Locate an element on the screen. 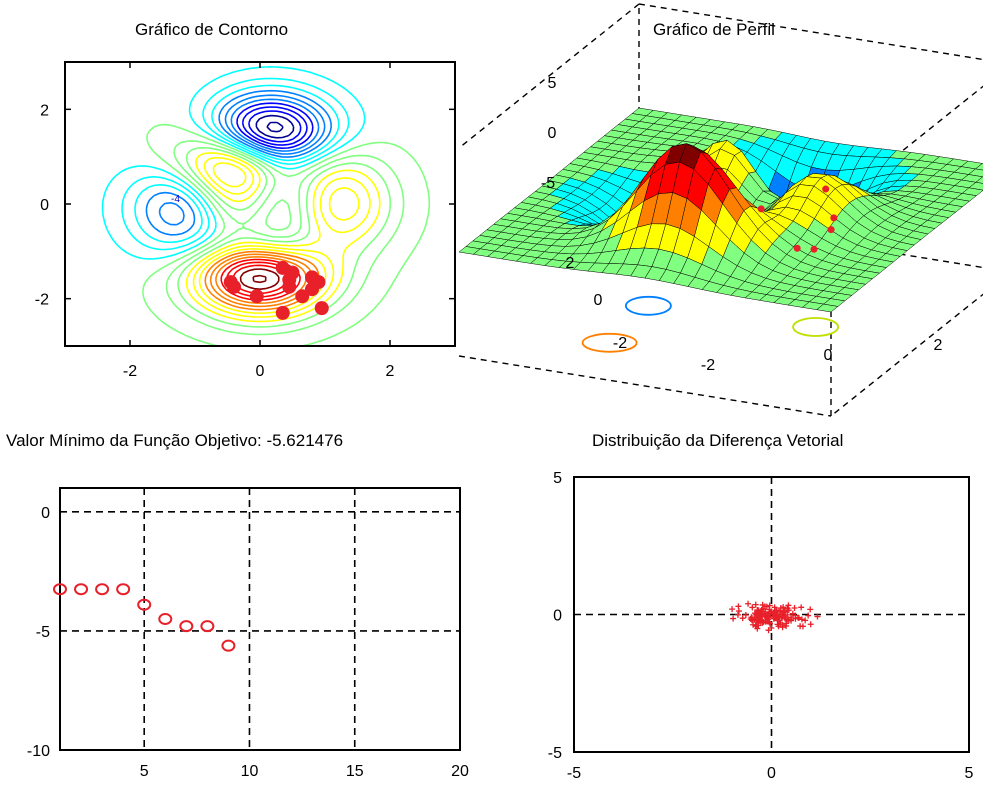  z-tick-label: 0 is located at coordinates (552, 133).